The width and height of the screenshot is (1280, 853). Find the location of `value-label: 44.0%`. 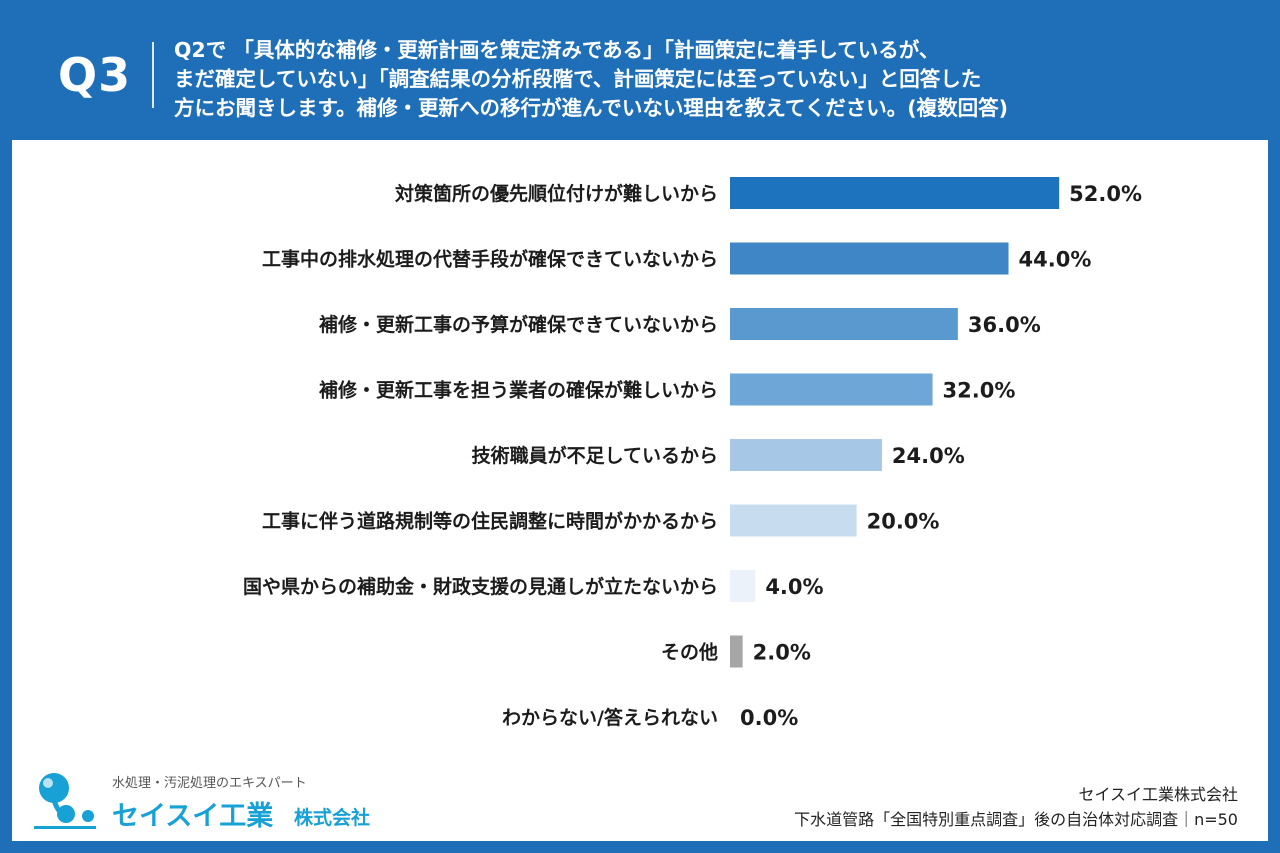

value-label: 44.0% is located at coordinates (1055, 260).